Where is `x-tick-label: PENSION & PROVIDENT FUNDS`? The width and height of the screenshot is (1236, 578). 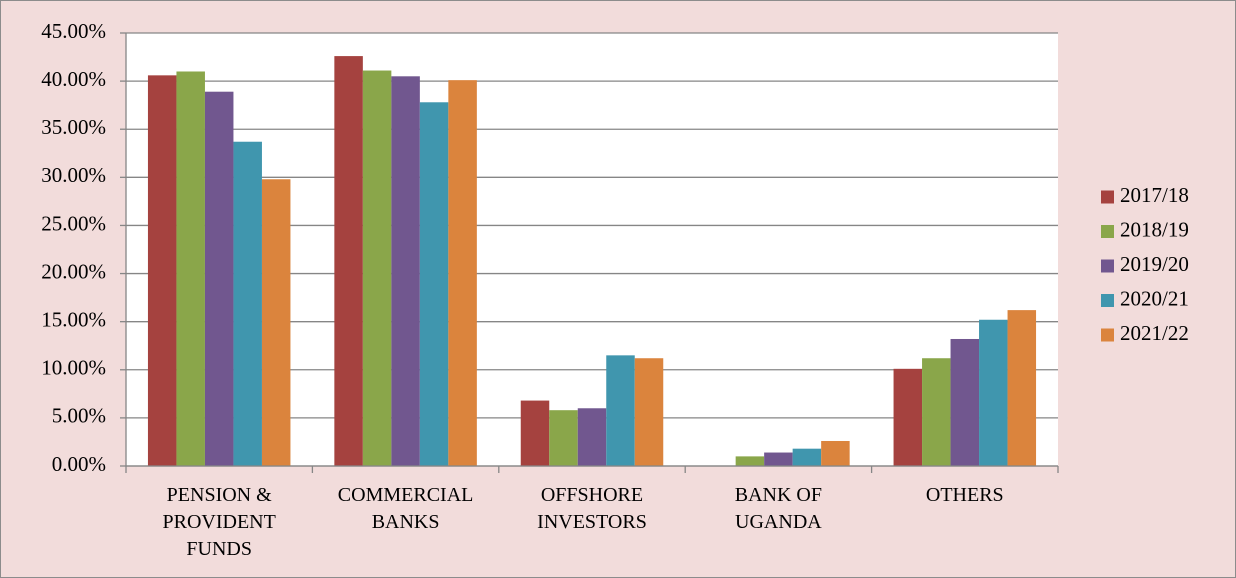 x-tick-label: PENSION & PROVIDENT FUNDS is located at coordinates (219, 522).